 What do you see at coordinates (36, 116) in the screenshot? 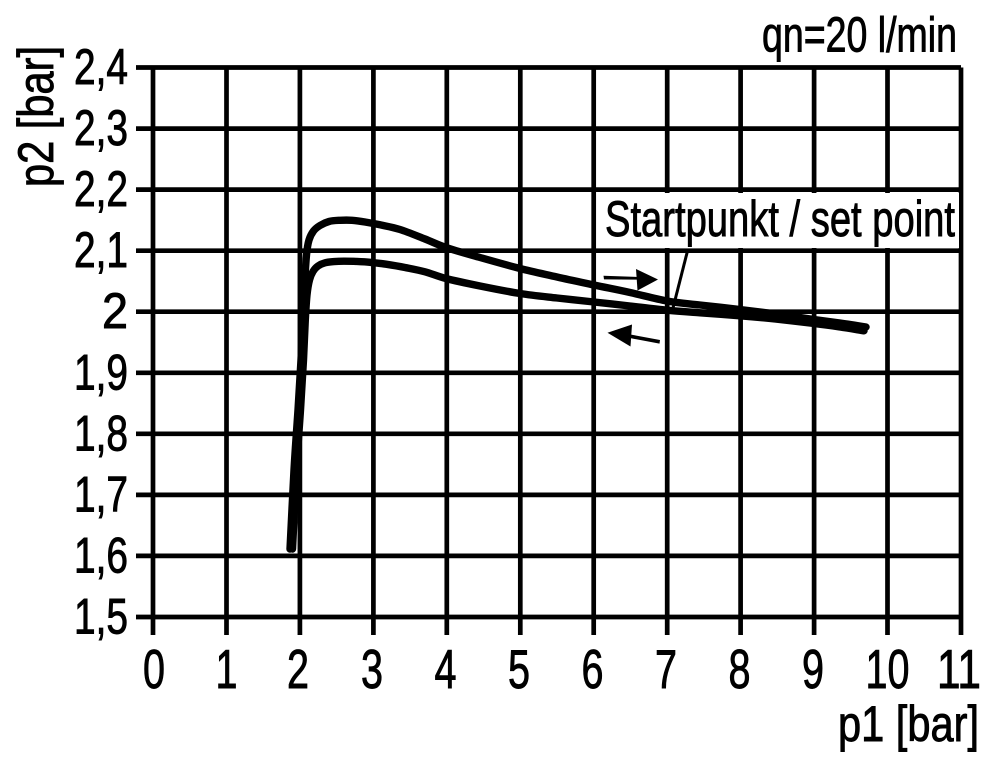
I see `svg-text: p2 [bar]` at bounding box center [36, 116].